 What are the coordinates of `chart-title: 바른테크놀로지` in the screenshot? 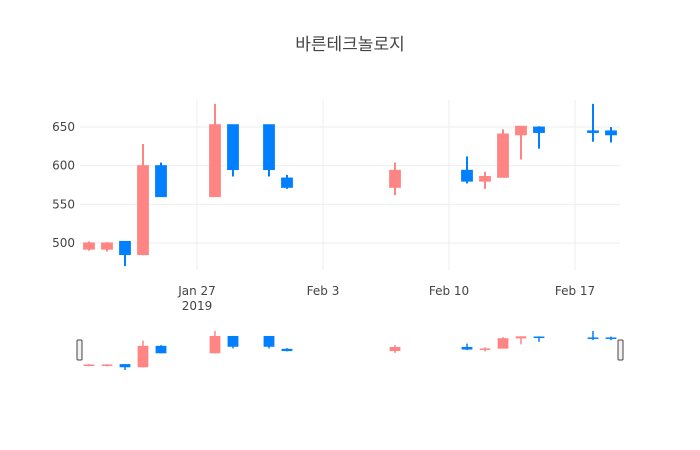 It's located at (349, 45).